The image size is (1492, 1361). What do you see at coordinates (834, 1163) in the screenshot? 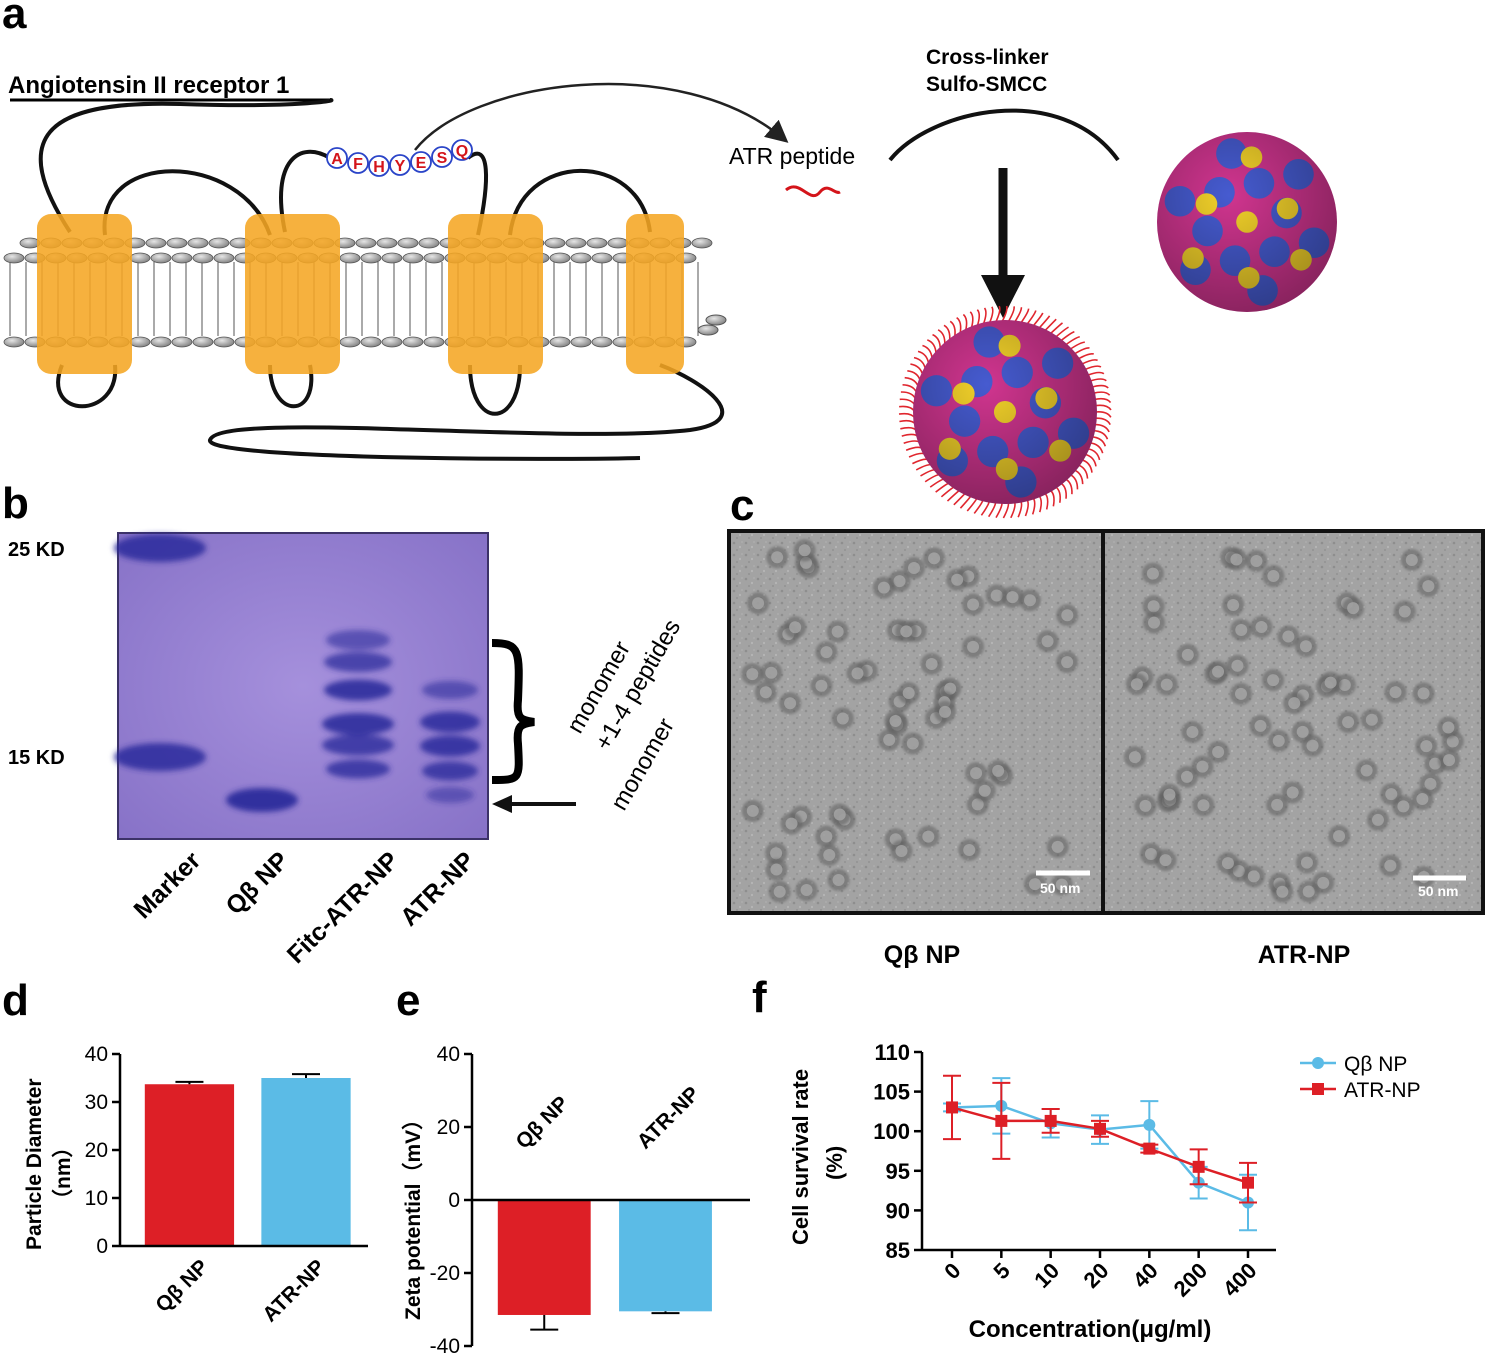
I see `chart-f-ylabel-line2: (%)` at bounding box center [834, 1163].